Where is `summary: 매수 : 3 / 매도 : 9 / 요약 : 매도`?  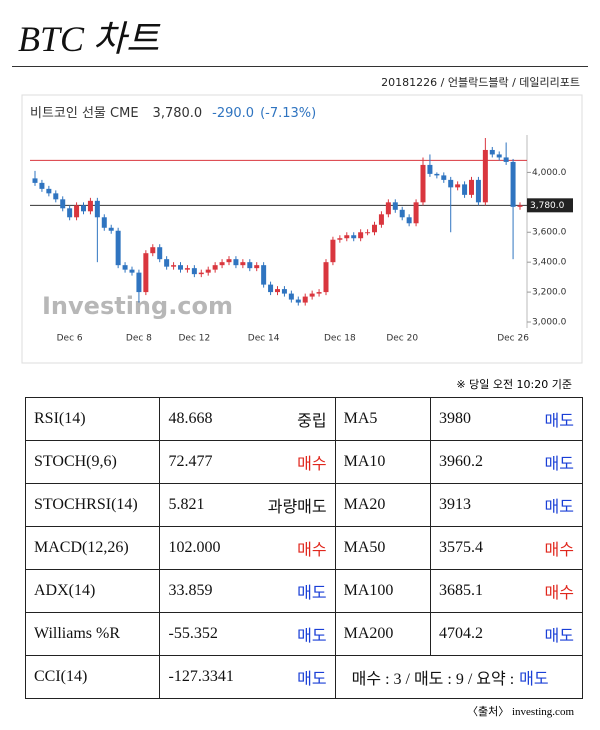
summary: 매수 : 3 / 매도 : 9 / 요약 : 매도 is located at coordinates (459, 677).